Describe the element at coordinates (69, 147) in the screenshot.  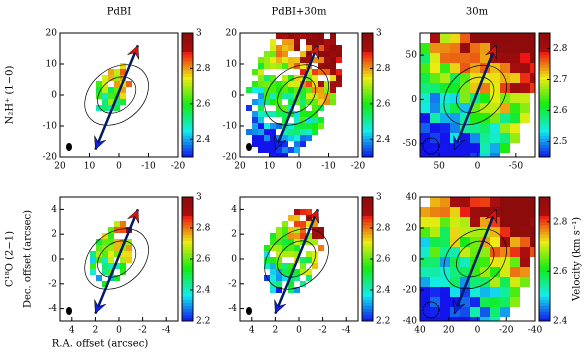
I see `beam` at that location.